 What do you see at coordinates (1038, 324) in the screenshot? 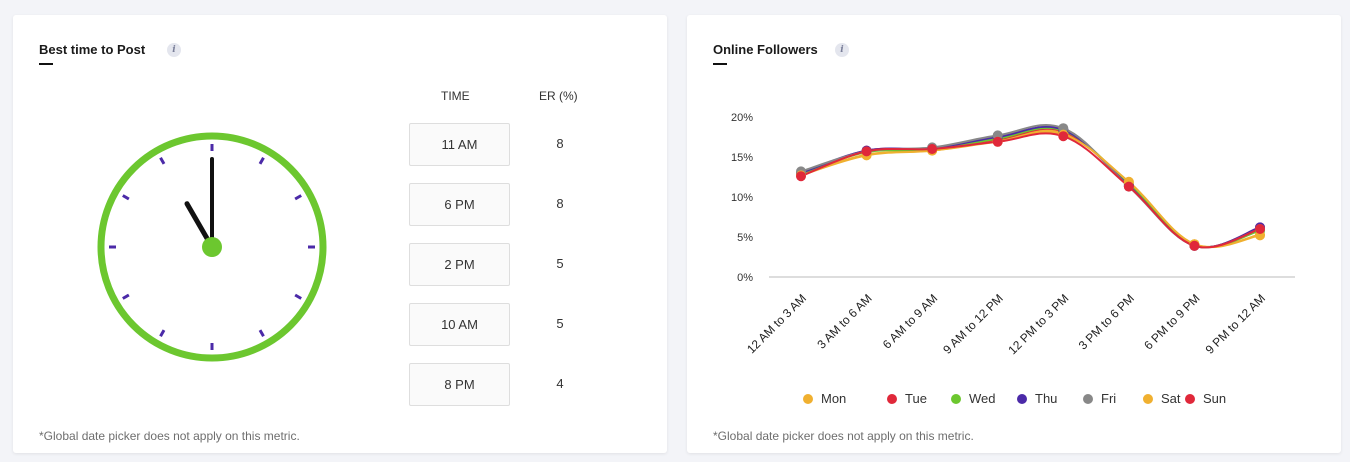
I see `x-tick-label: 12 PM to 3 PM` at bounding box center [1038, 324].